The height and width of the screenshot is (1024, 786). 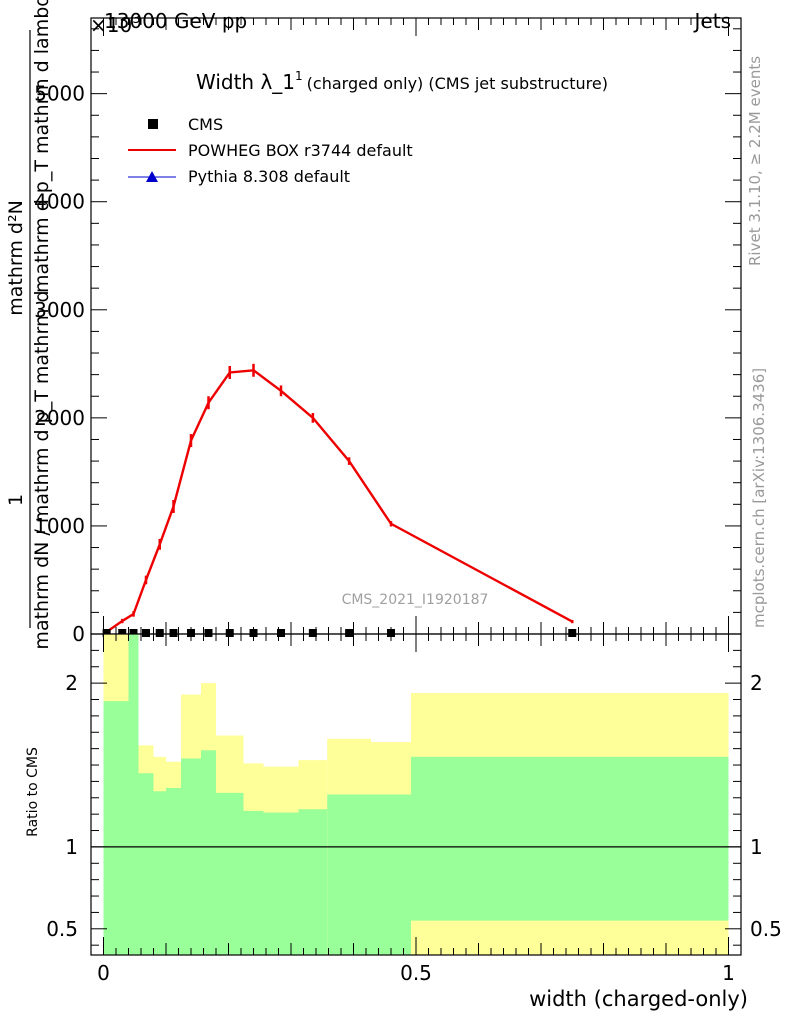 What do you see at coordinates (728, 973) in the screenshot?
I see `x-tick-label: 1` at bounding box center [728, 973].